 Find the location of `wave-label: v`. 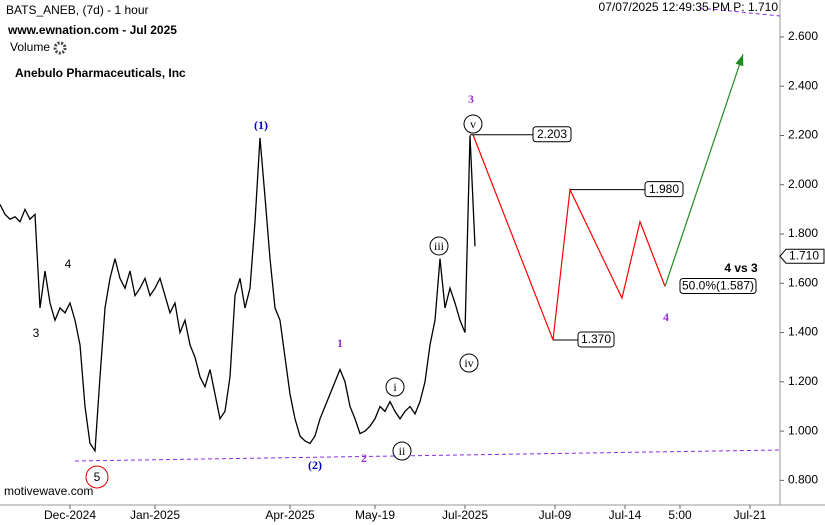

wave-label: v is located at coordinates (473, 124).